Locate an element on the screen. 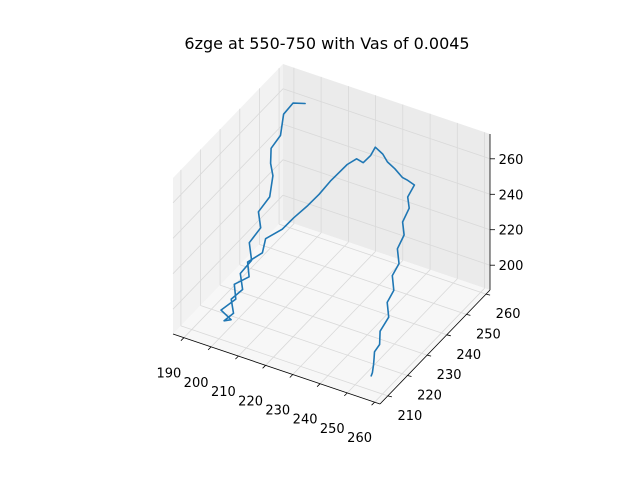  y-tick-label: 240 is located at coordinates (468, 355).